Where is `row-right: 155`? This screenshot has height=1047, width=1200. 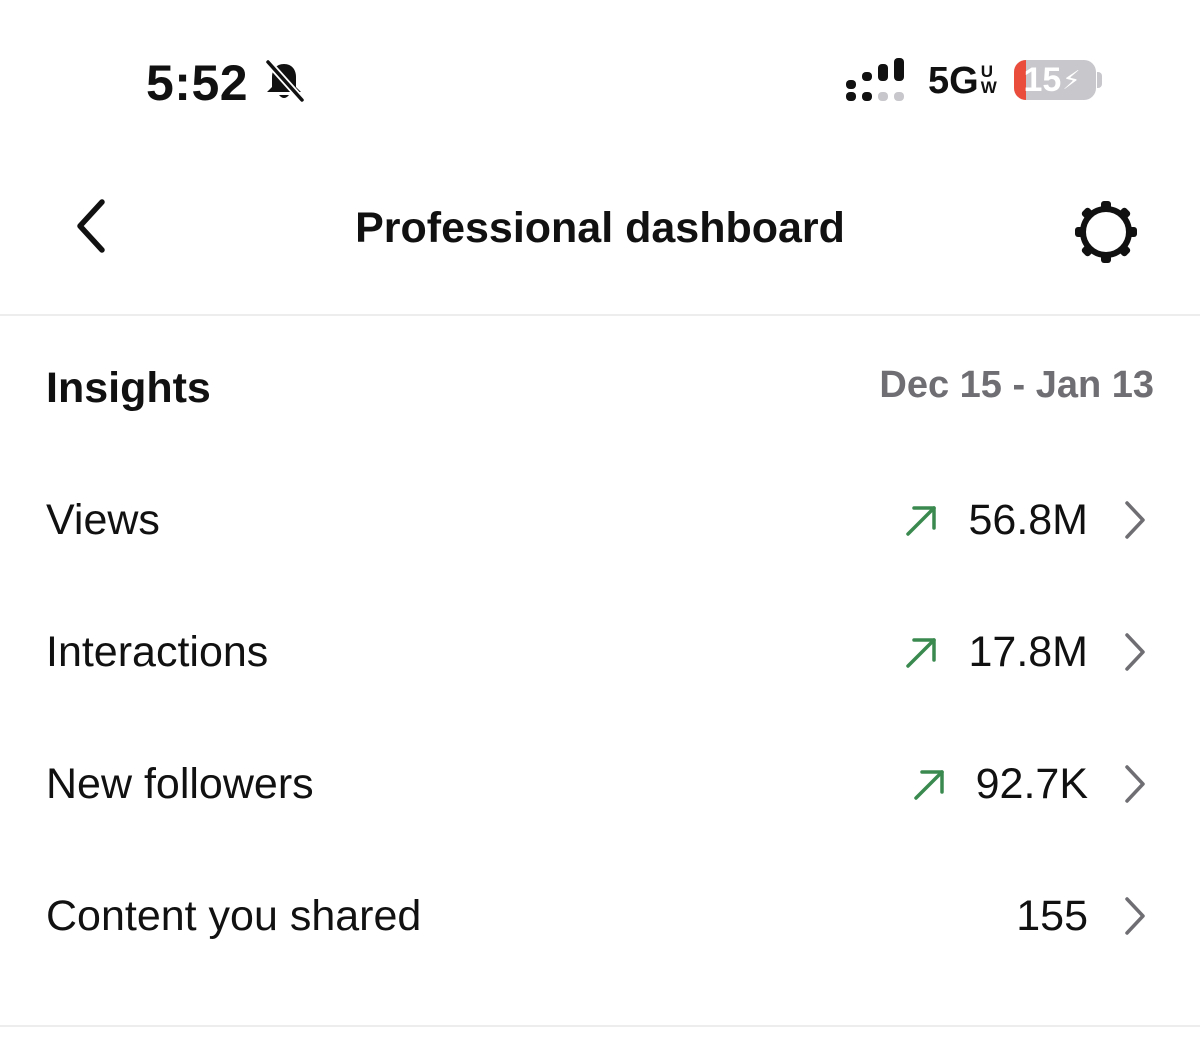
row-right: 155 is located at coordinates (1082, 916).